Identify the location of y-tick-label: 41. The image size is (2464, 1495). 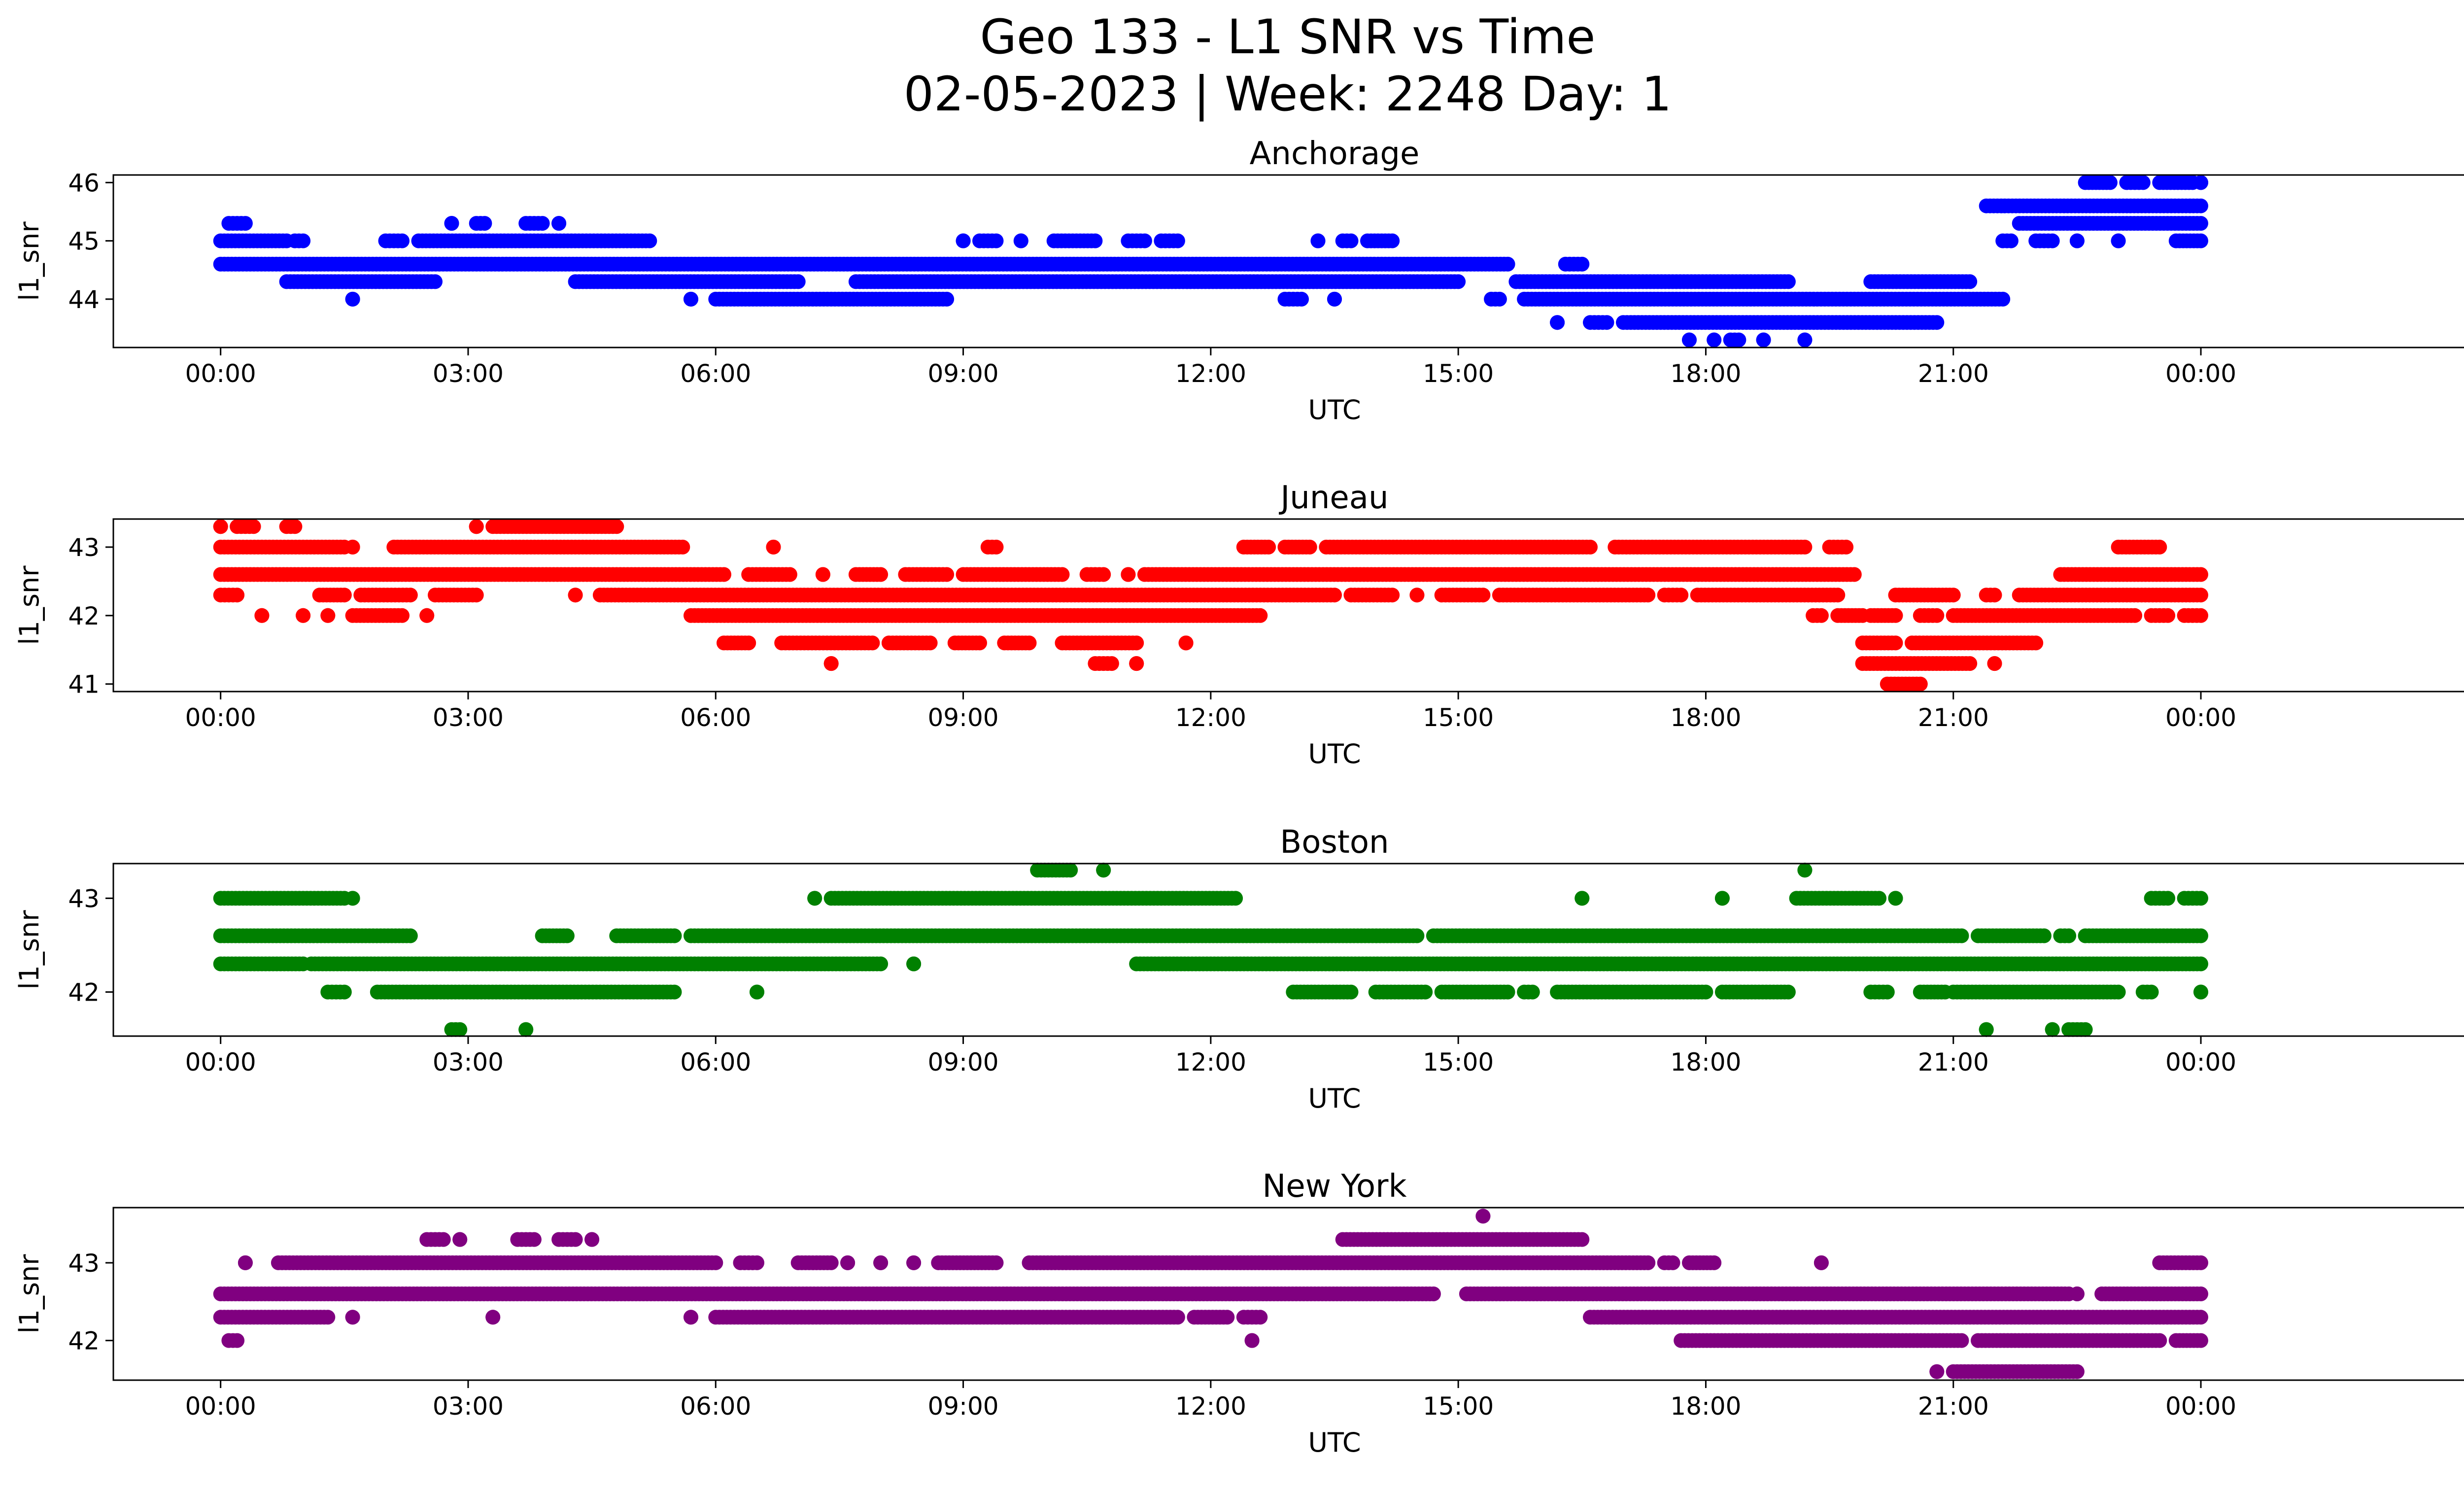
(84, 684).